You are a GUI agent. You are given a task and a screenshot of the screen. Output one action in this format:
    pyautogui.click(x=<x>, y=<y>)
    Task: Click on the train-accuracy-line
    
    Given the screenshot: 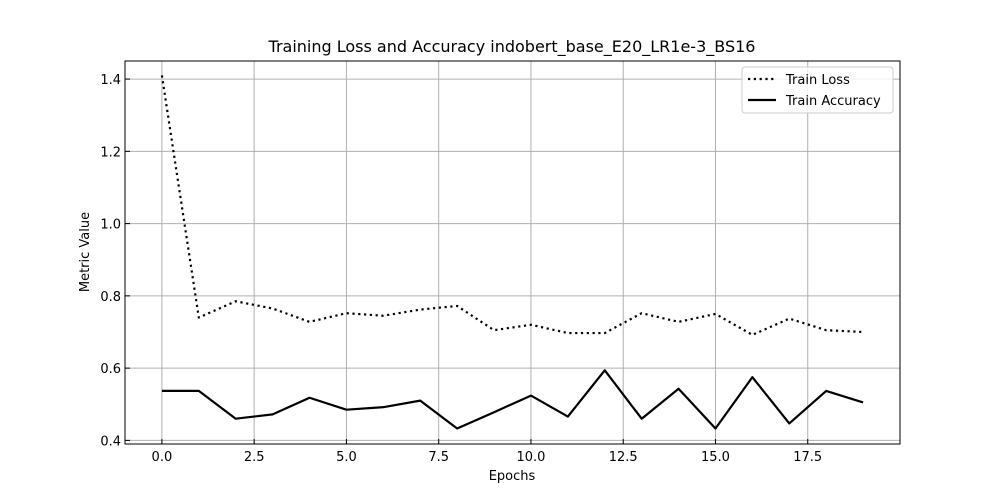 What is the action you would take?
    pyautogui.click(x=512, y=399)
    